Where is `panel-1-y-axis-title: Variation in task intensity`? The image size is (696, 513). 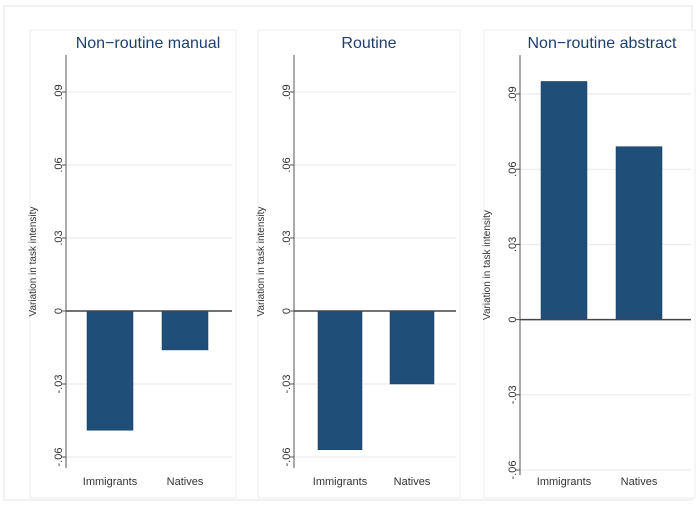 panel-1-y-axis-title: Variation in task intensity is located at coordinates (33, 262).